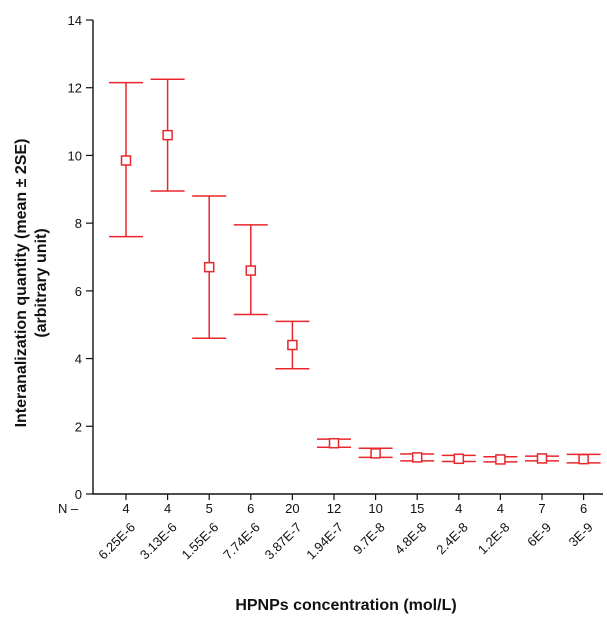  I want to click on x-tick-label: 6.25E-6, so click(116, 541).